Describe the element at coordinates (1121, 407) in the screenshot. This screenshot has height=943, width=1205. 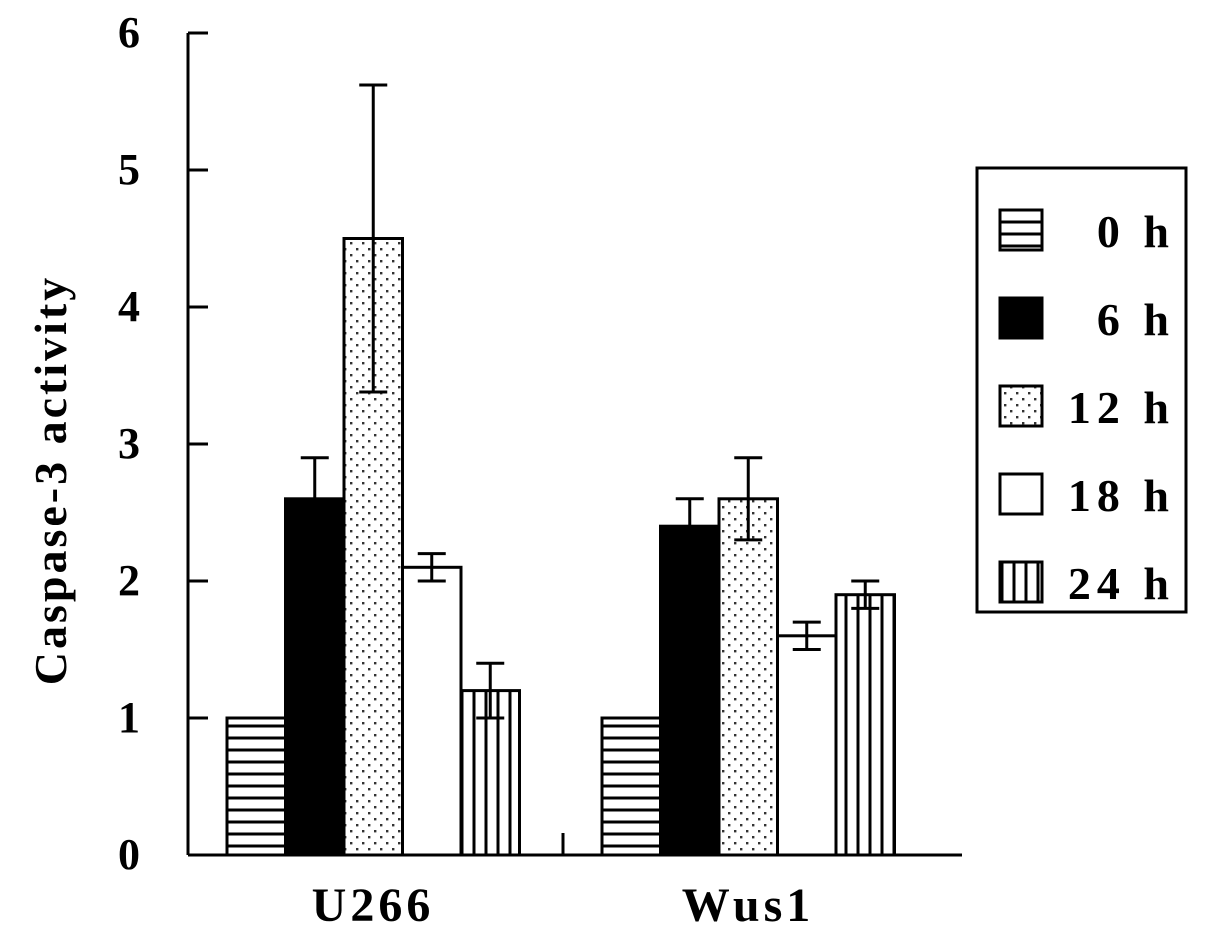
I see `legend-label-12h: 12 h` at that location.